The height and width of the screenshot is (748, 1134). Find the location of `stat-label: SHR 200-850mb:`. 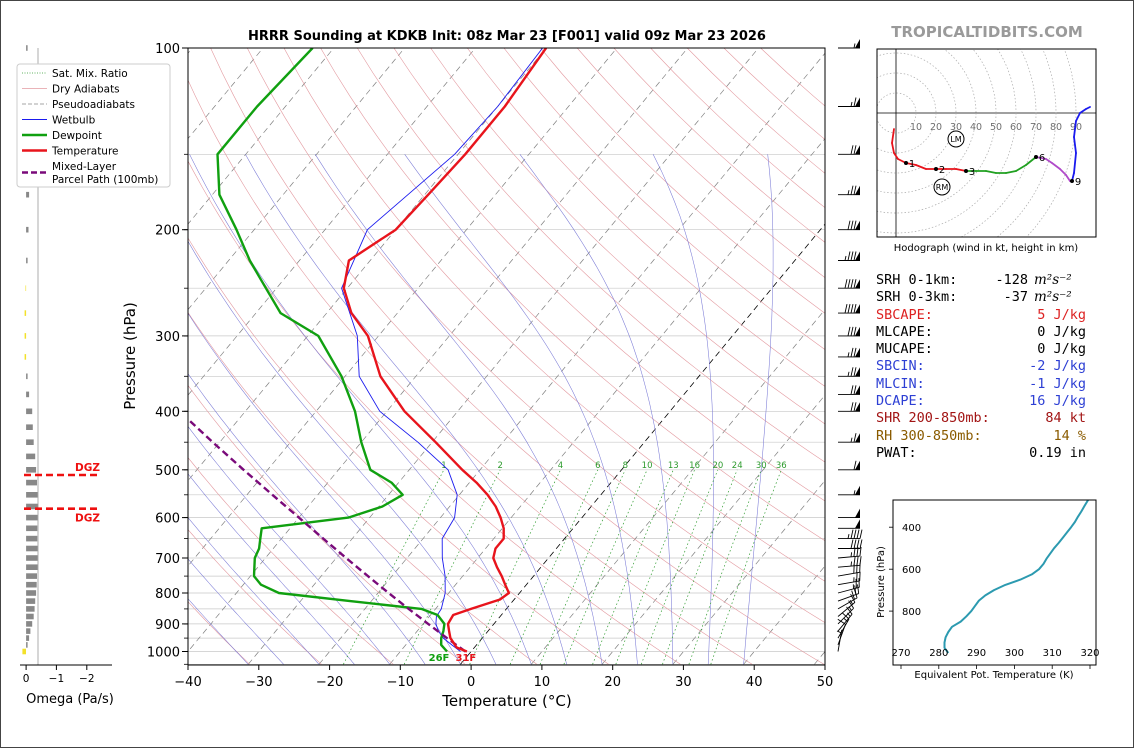

stat-label: SHR 200-850mb: is located at coordinates (933, 418).